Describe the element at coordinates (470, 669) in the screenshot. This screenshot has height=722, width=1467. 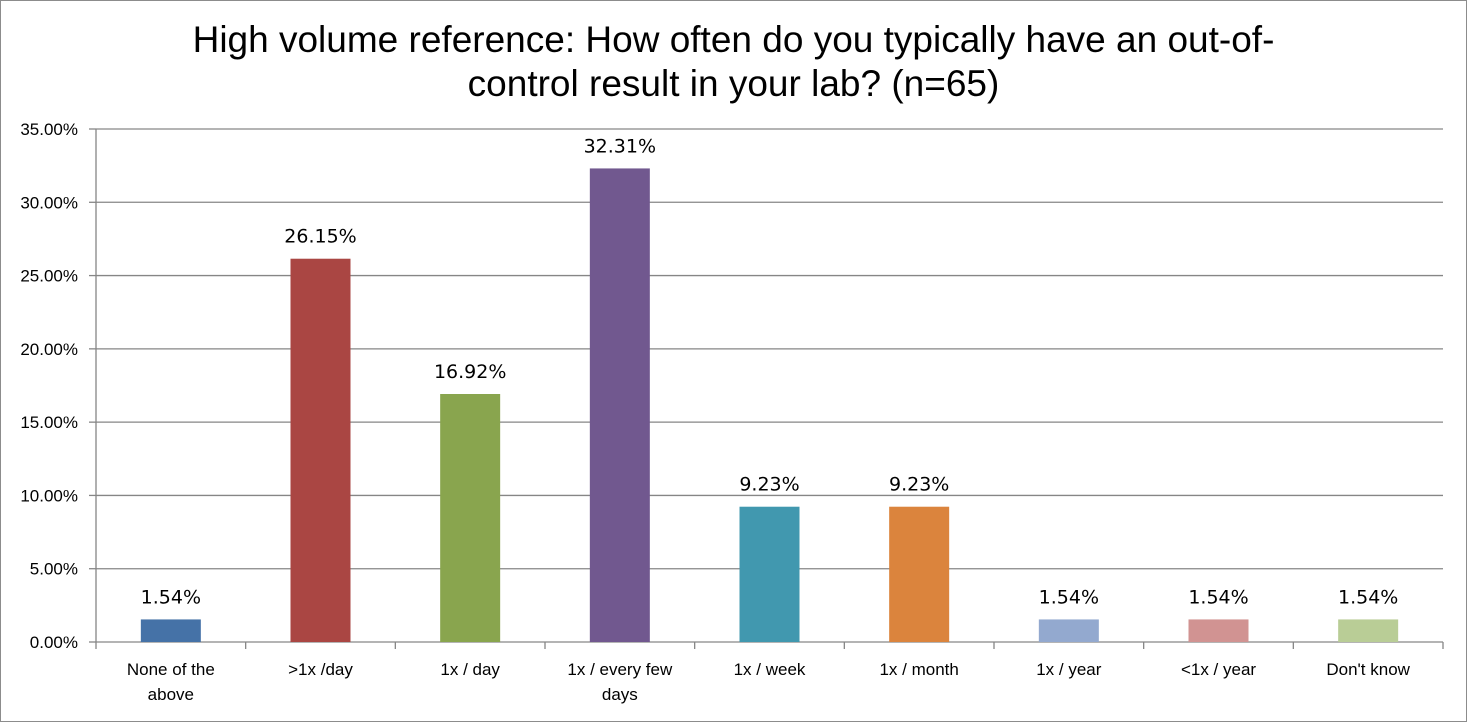
I see `x-category-label: 1x / day` at that location.